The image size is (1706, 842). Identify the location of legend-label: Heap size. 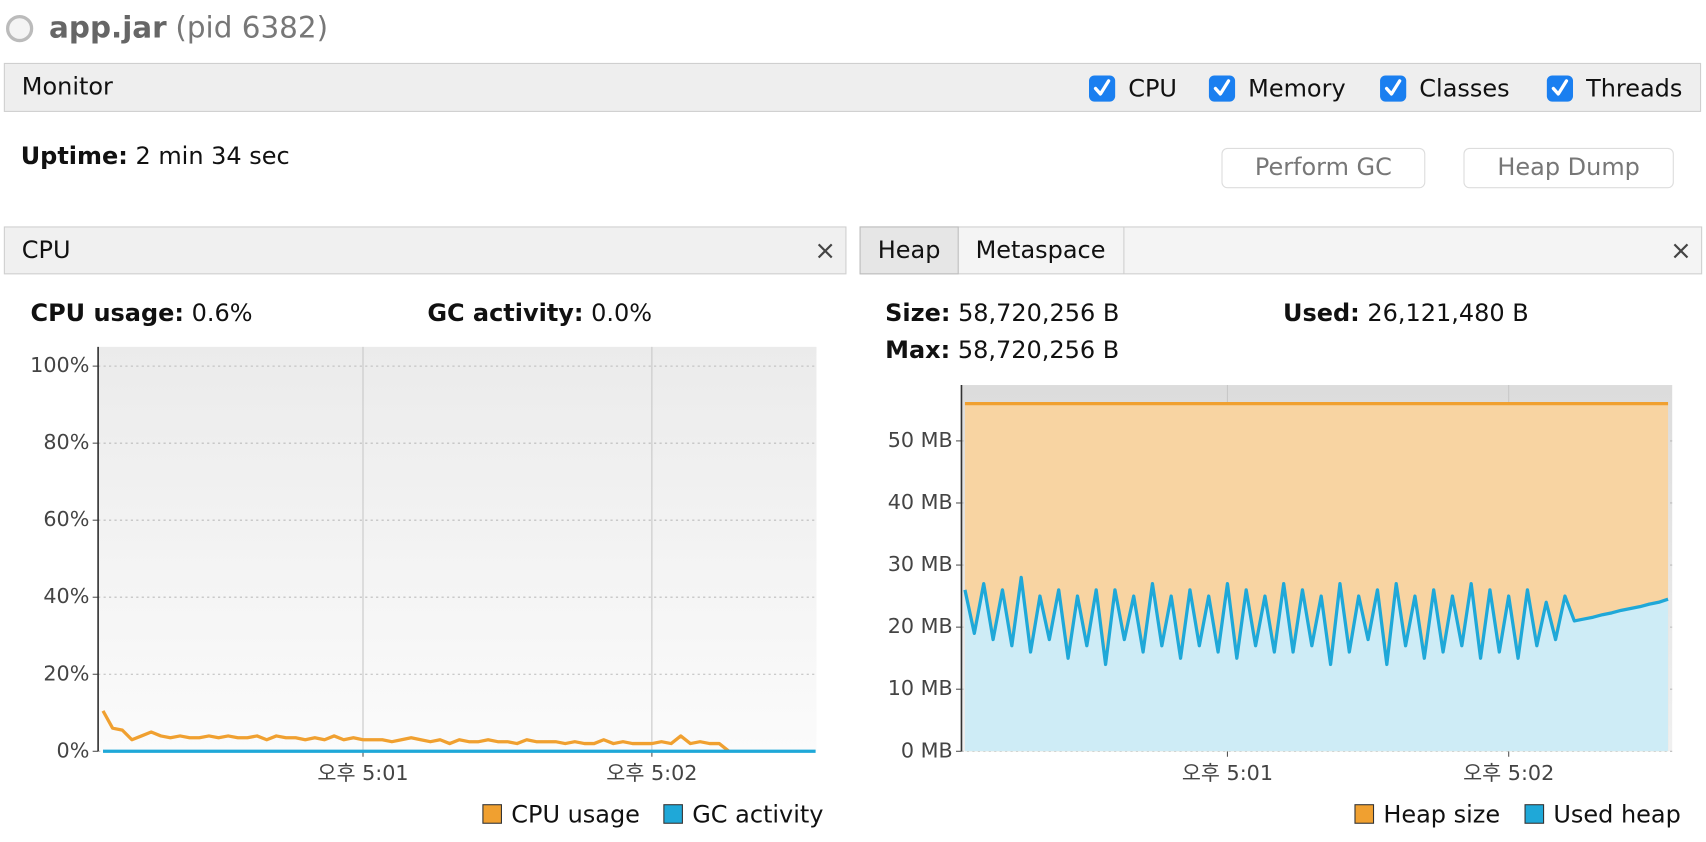
(1441, 815).